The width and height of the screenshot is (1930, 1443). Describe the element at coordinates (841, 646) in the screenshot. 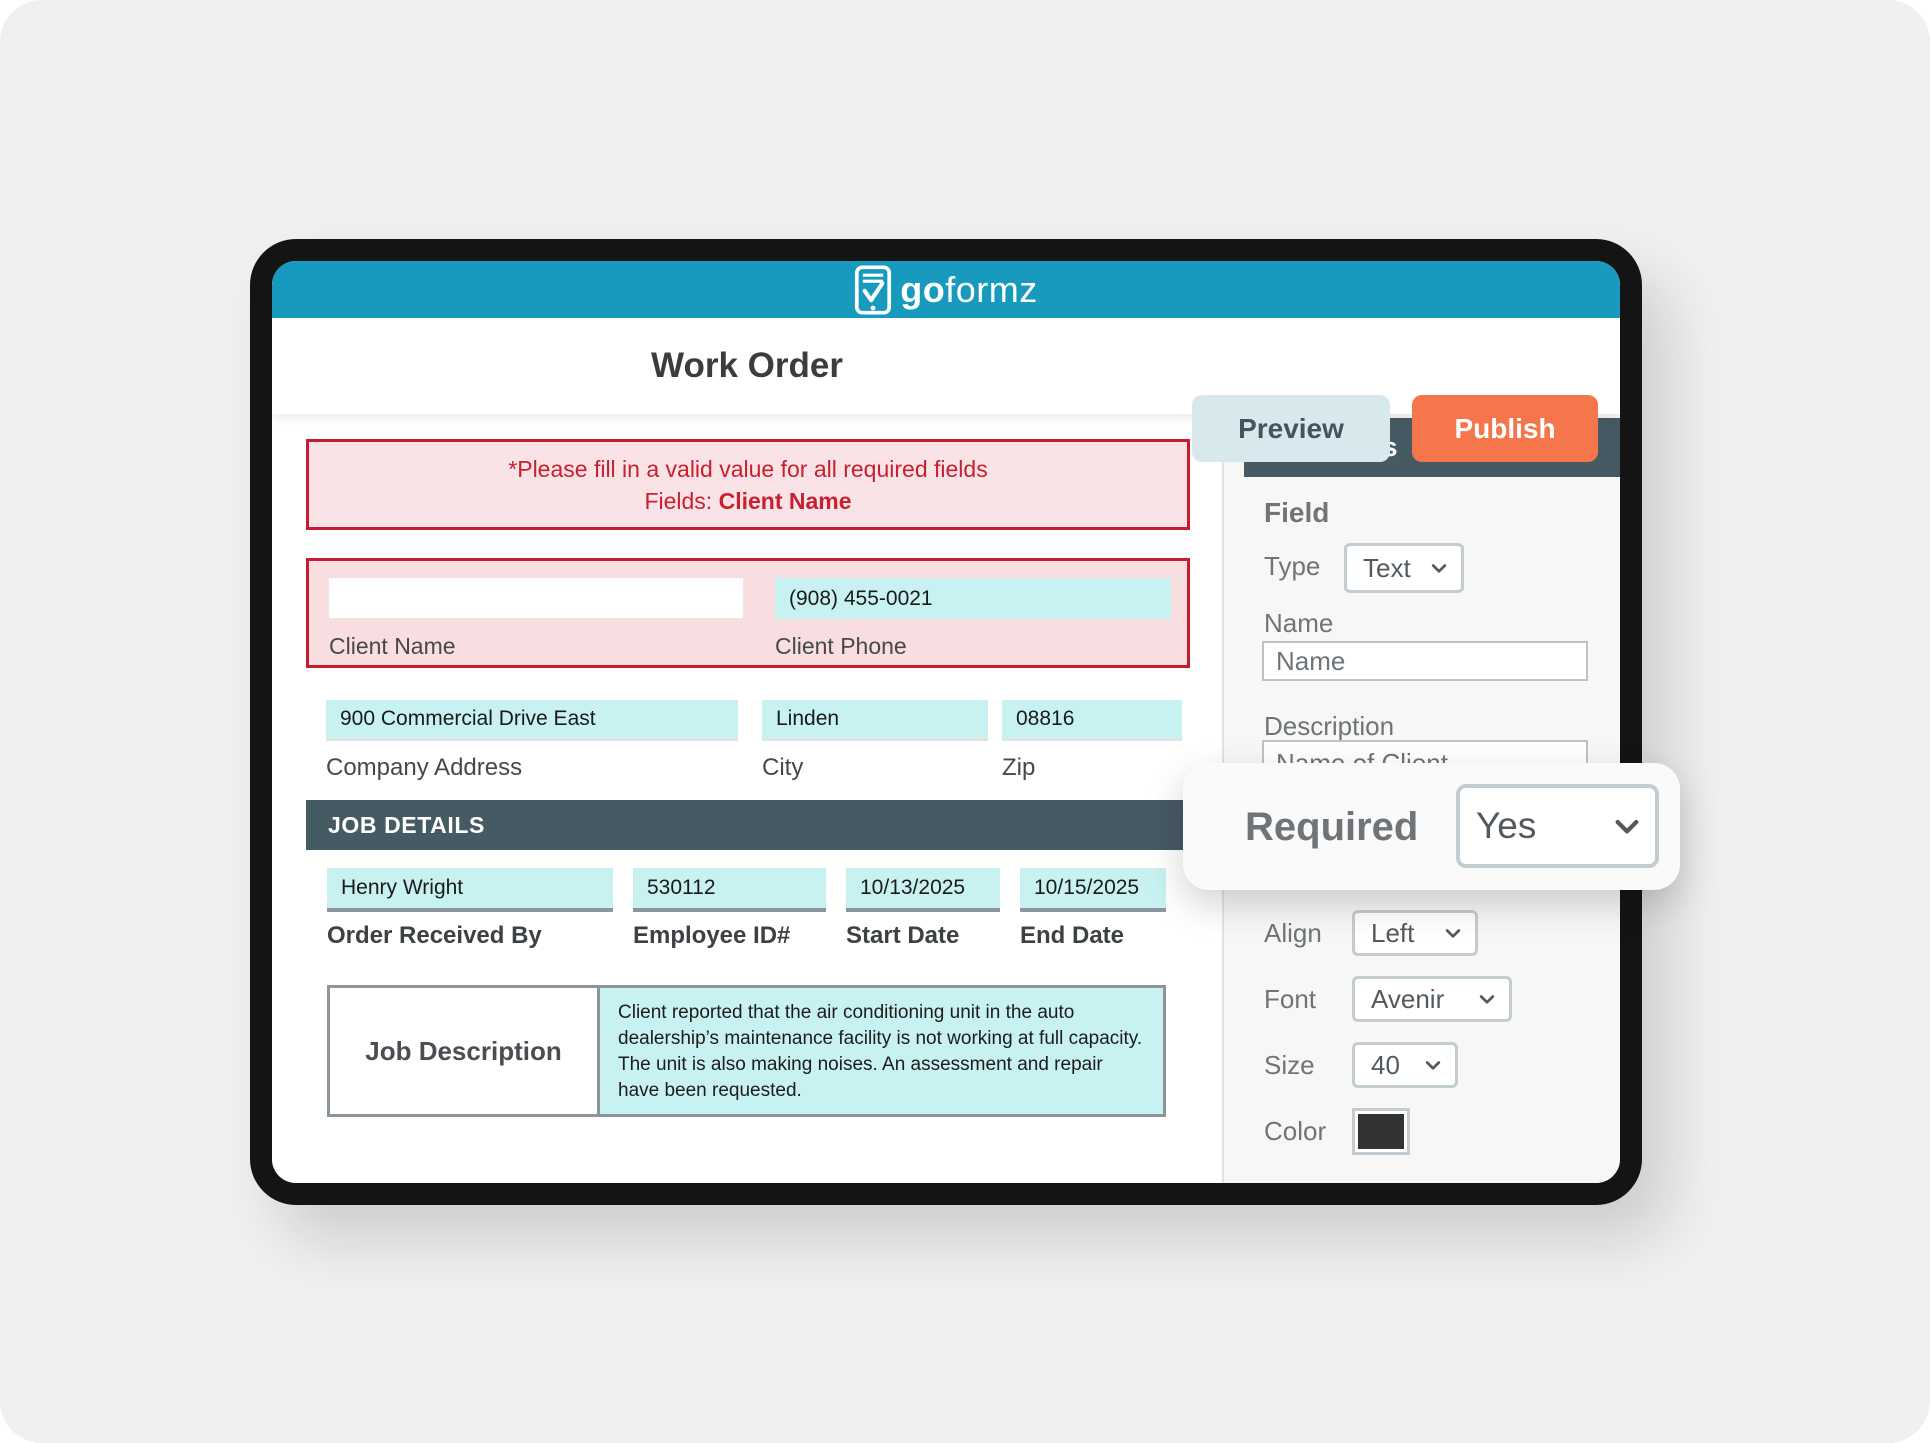

I see `client-phone-label: Client Phone` at that location.